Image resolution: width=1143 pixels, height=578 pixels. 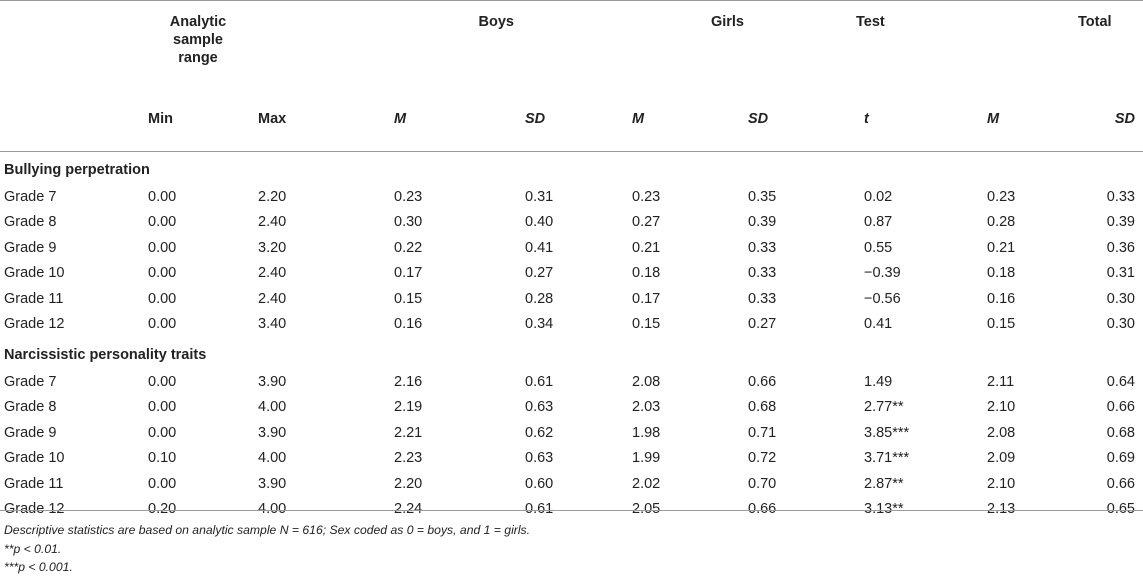 What do you see at coordinates (1120, 432) in the screenshot?
I see `total-sd-value: 0.68` at bounding box center [1120, 432].